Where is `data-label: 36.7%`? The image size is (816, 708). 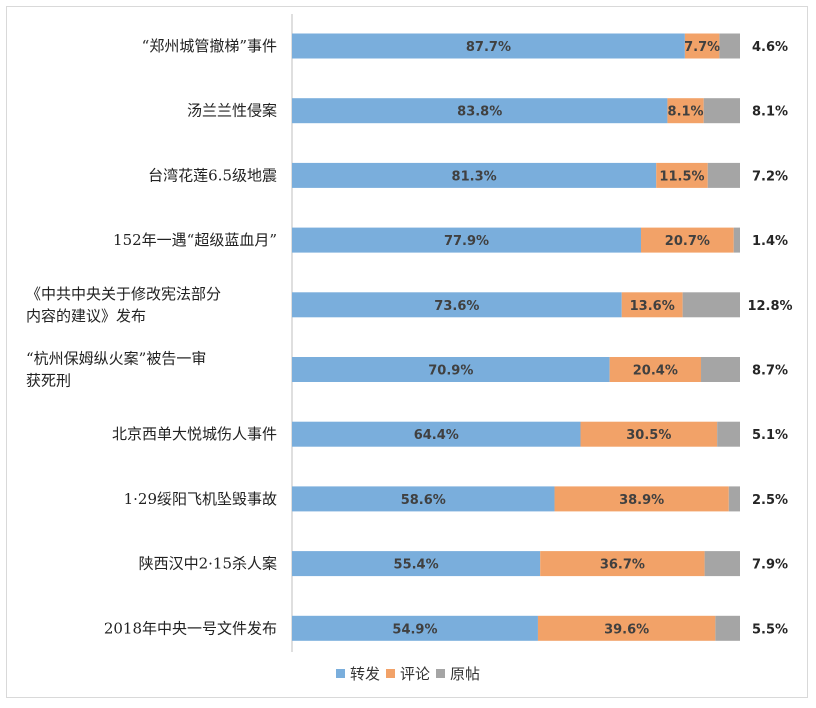
data-label: 36.7% is located at coordinates (622, 565).